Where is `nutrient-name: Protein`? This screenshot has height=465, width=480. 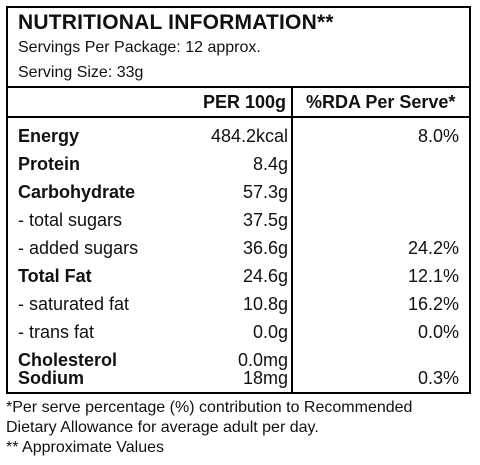
nutrient-name: Protein is located at coordinates (49, 164).